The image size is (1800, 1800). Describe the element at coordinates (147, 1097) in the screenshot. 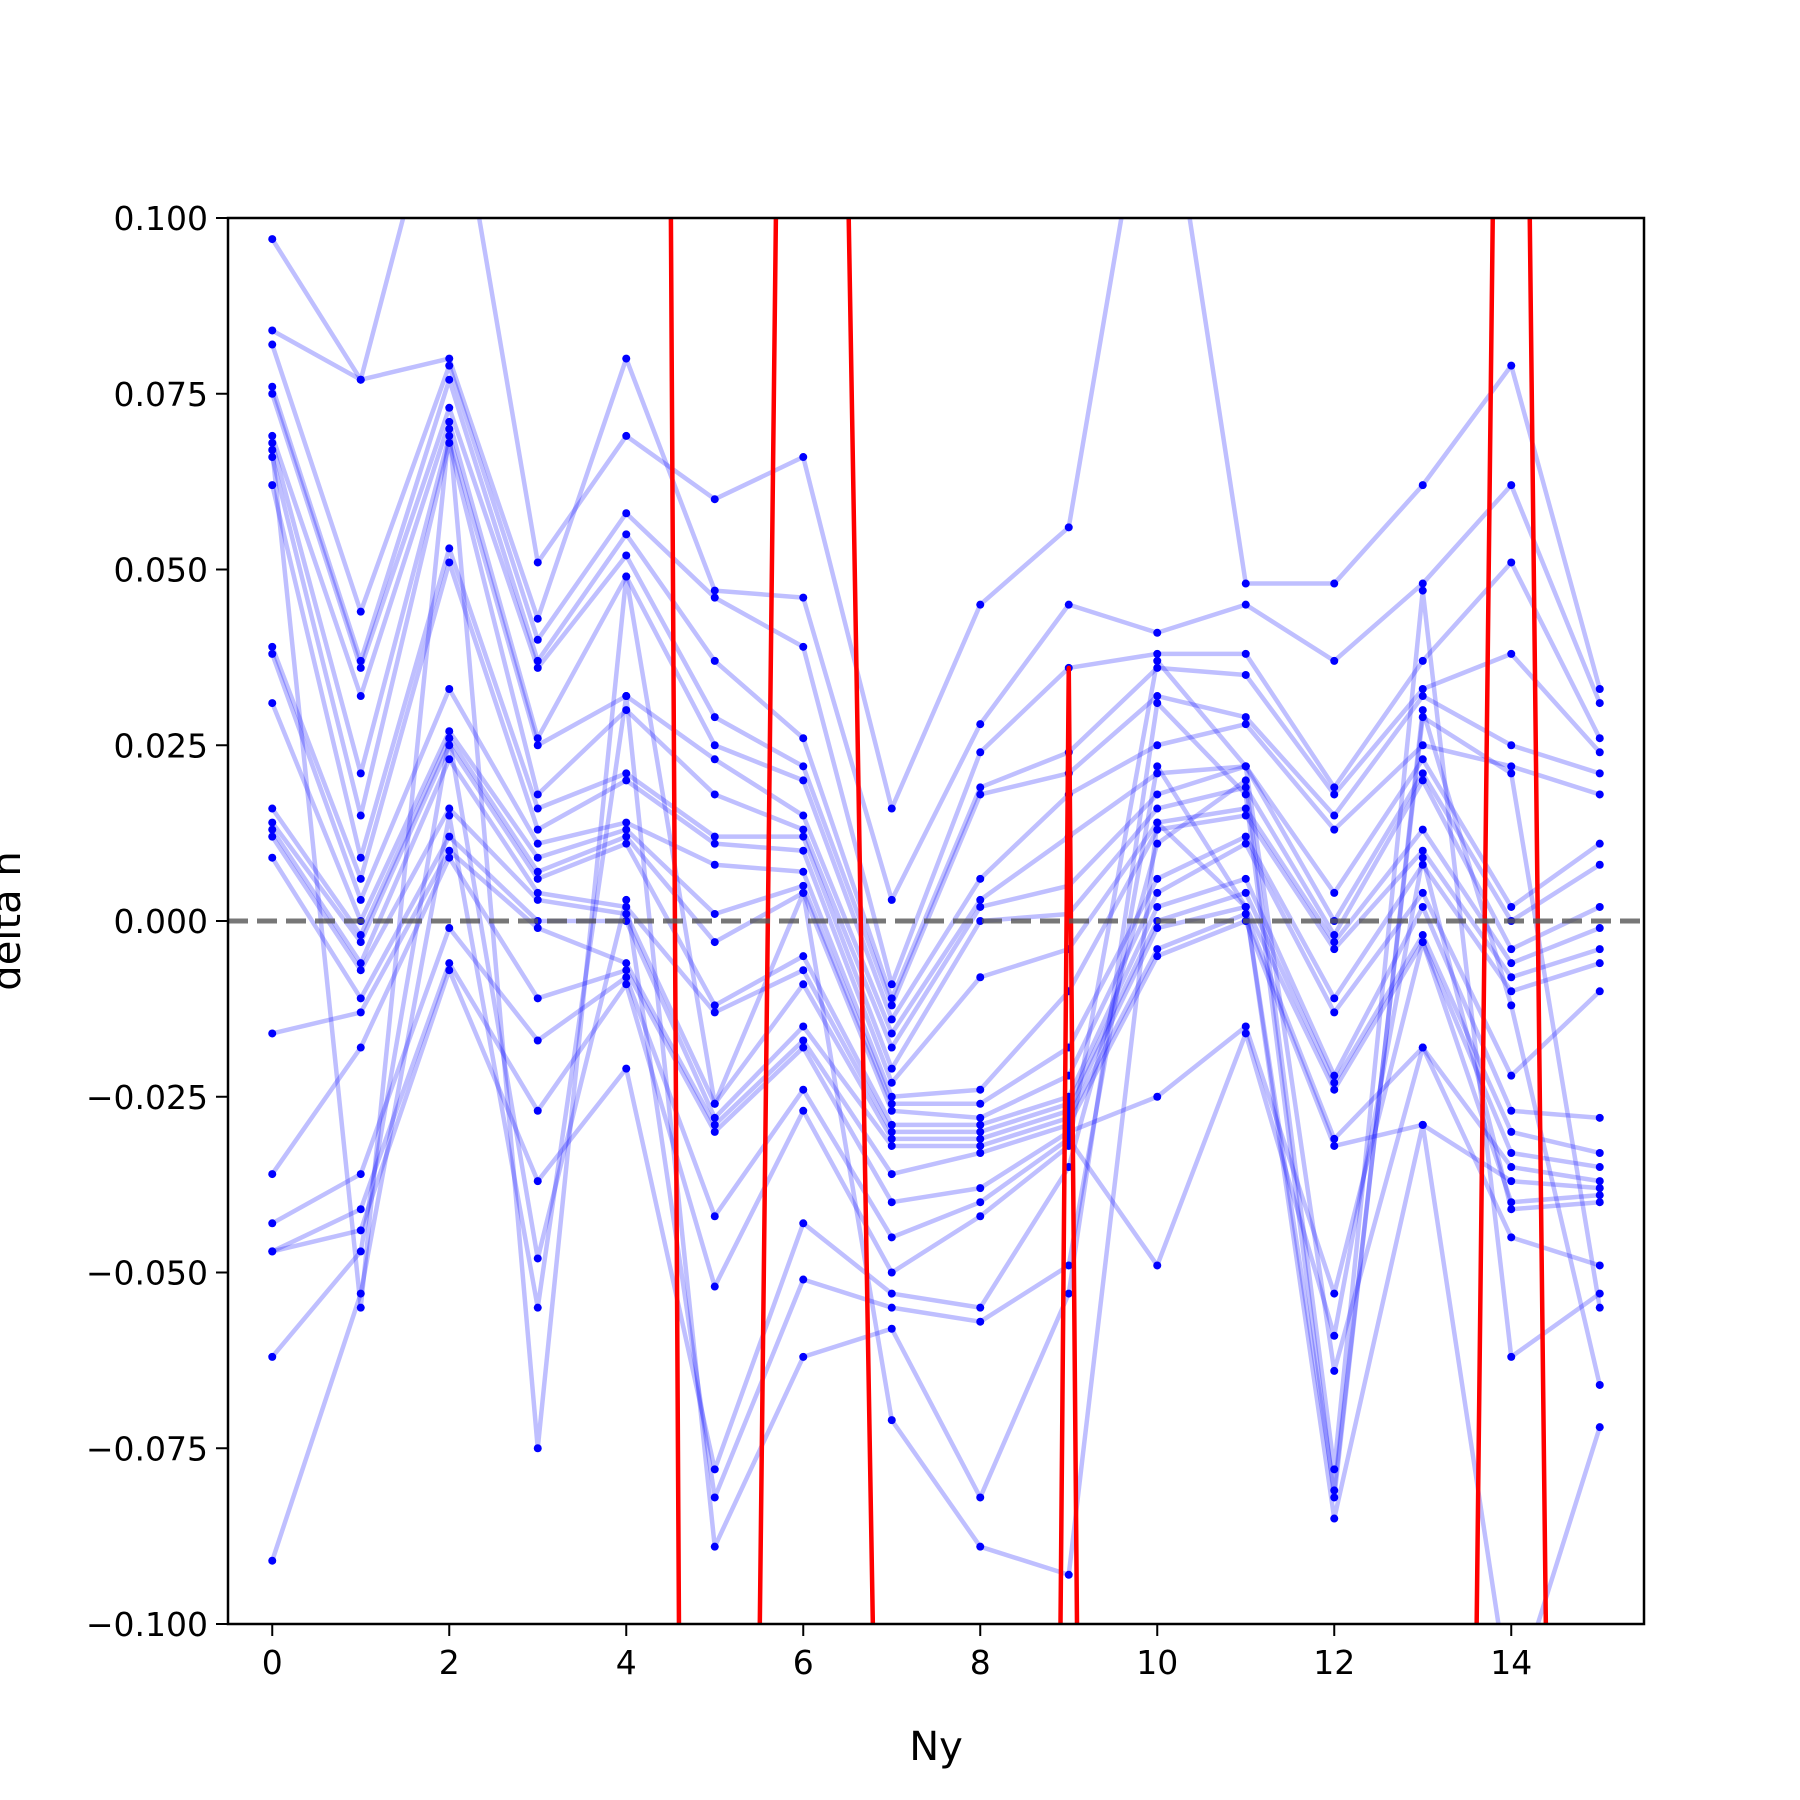

I see `y-tick-label: −0.025` at that location.